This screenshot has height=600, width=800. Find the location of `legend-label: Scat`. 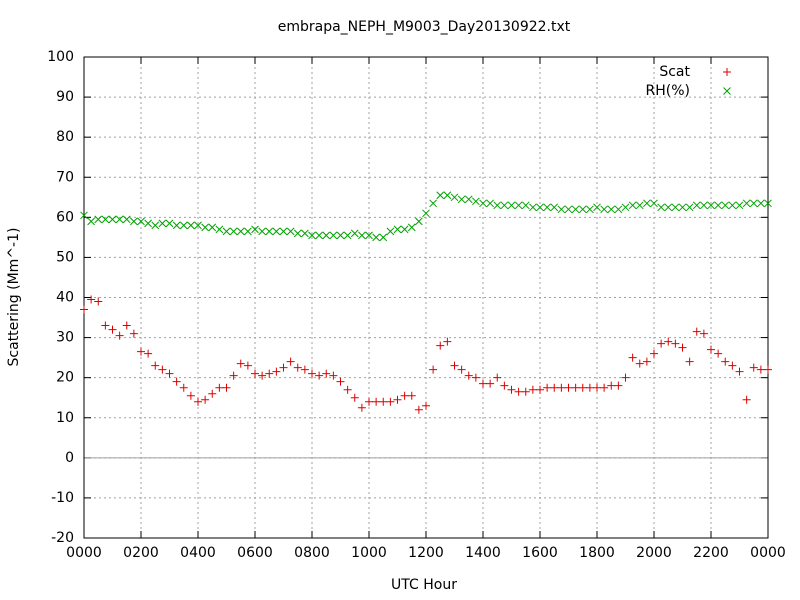

legend-label: Scat is located at coordinates (674, 72).